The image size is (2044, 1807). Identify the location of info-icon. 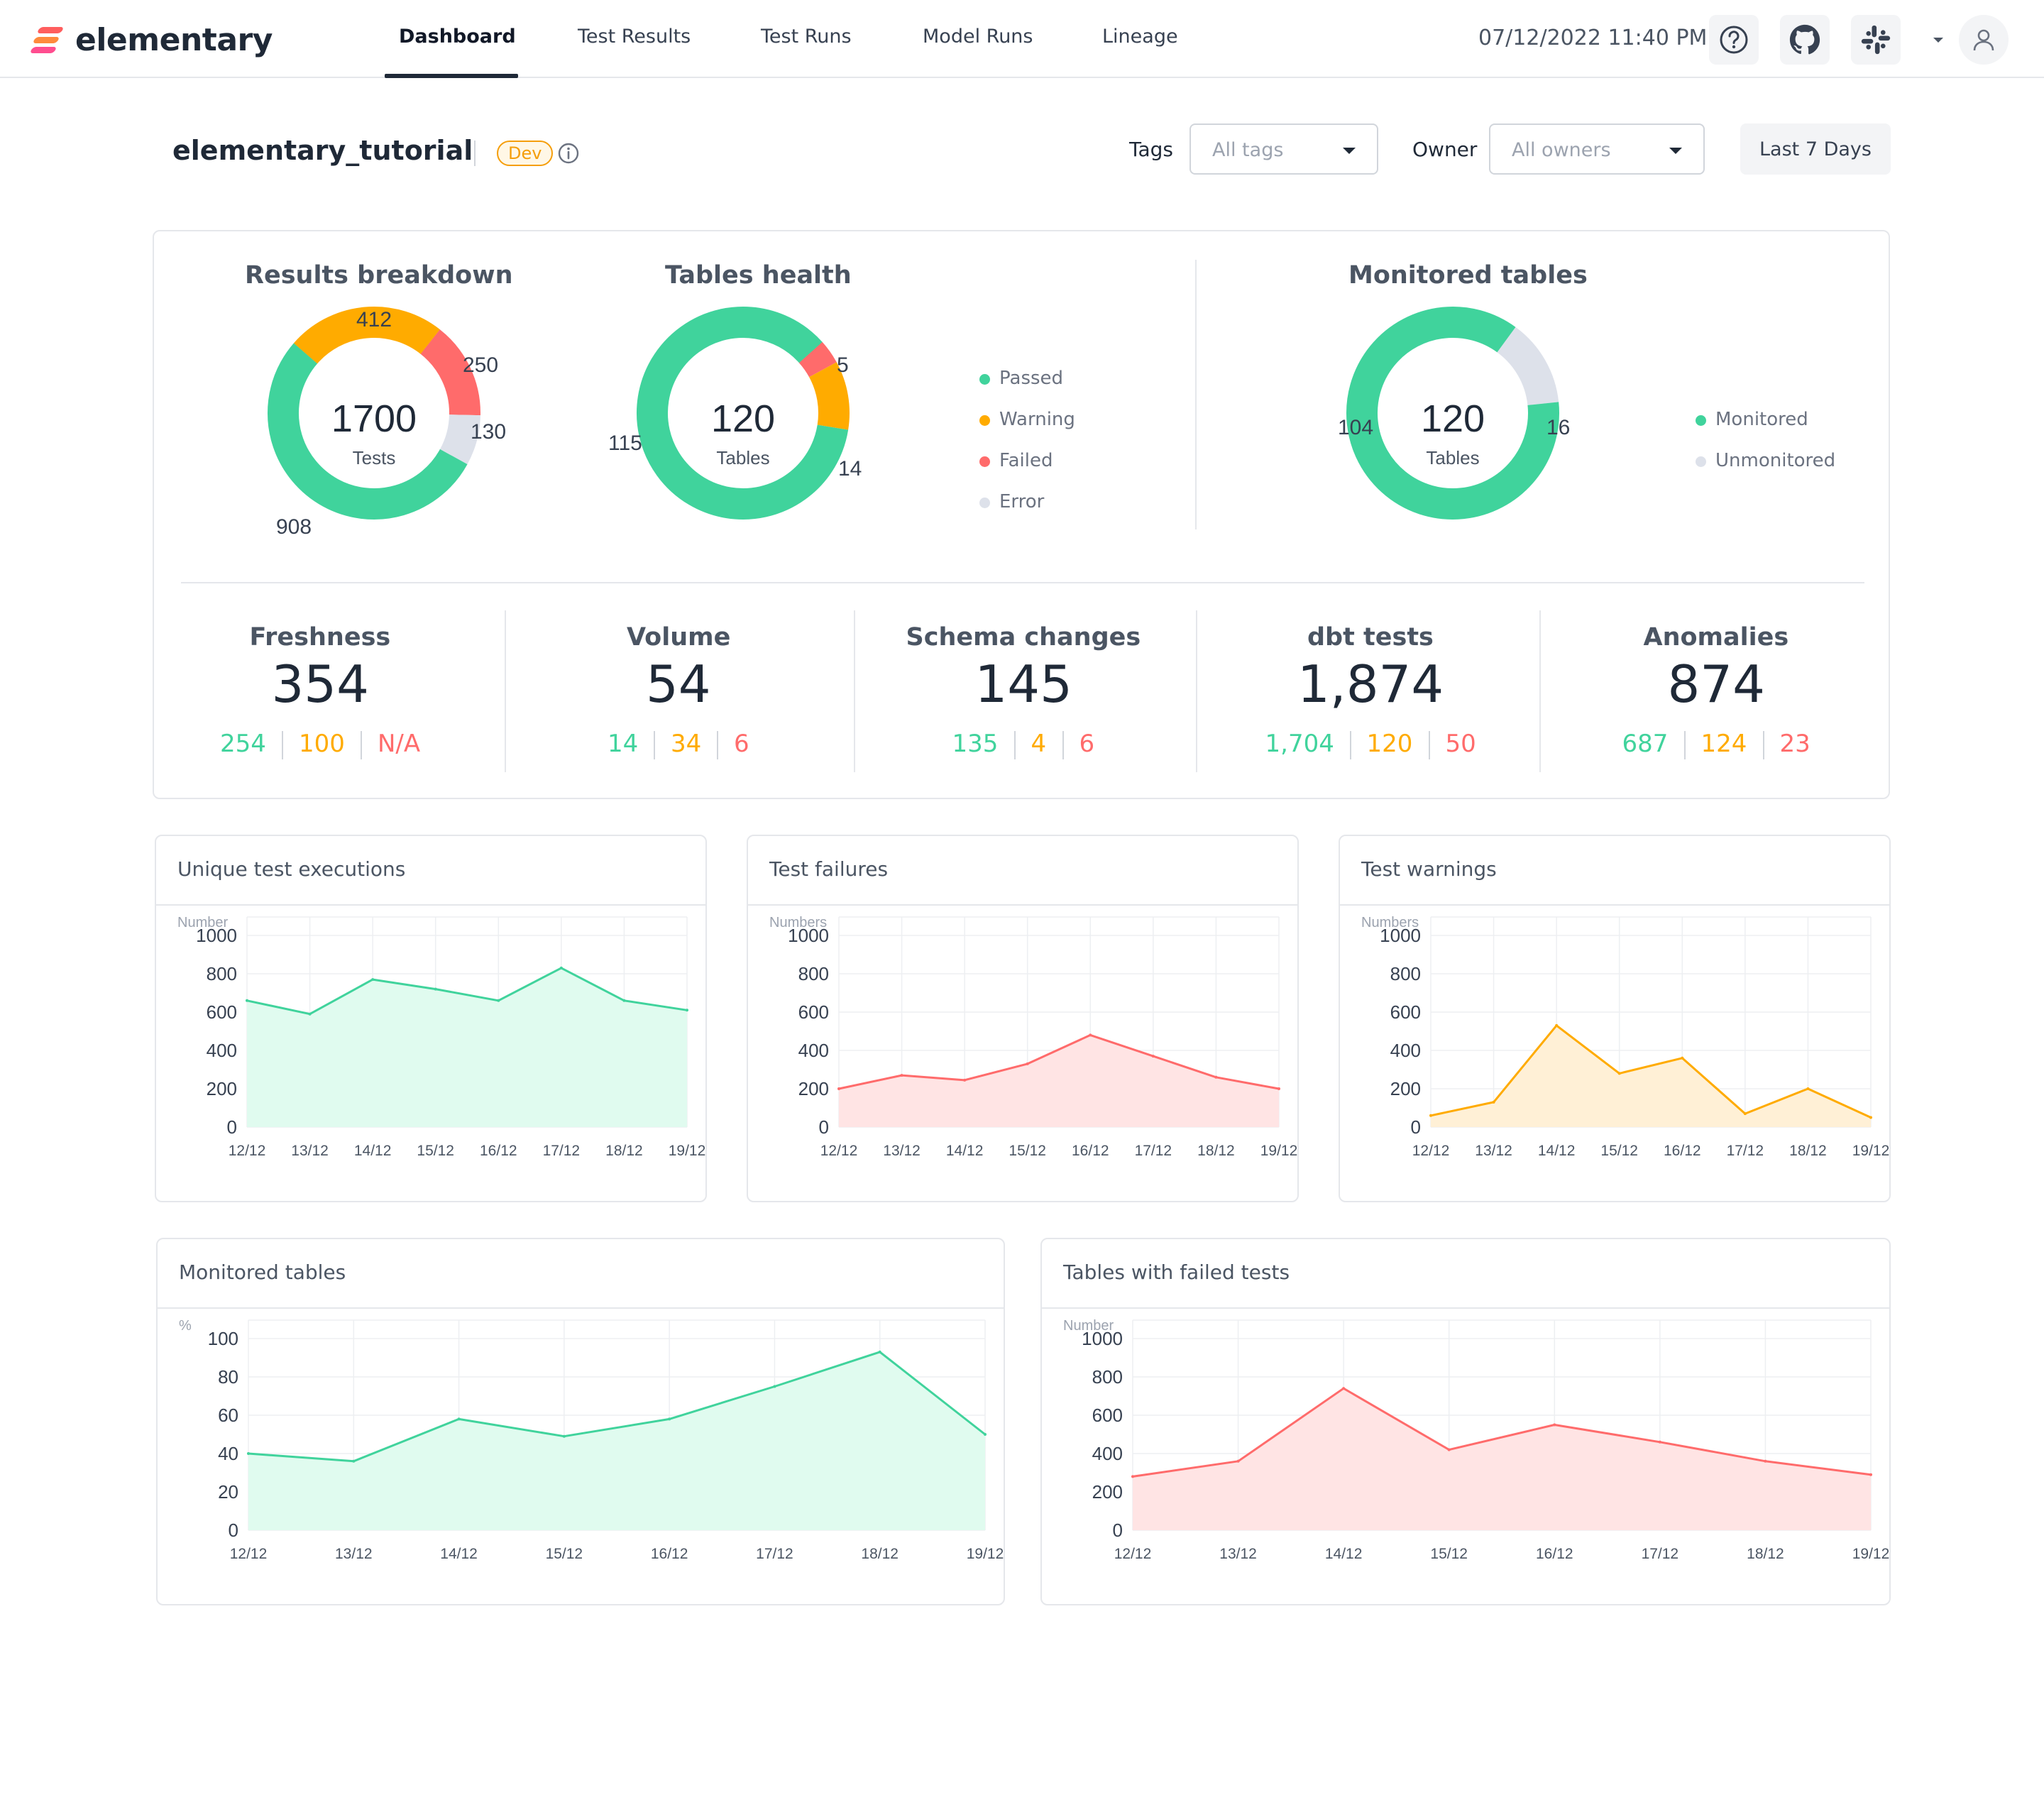
(568, 153).